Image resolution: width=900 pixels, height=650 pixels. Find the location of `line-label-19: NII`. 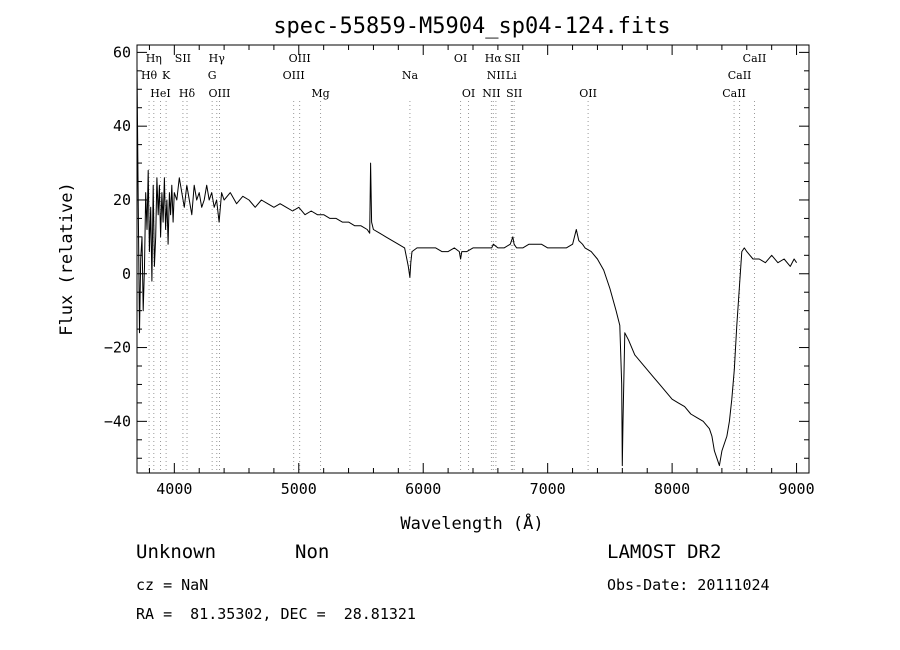

line-label-19: NII is located at coordinates (491, 93).